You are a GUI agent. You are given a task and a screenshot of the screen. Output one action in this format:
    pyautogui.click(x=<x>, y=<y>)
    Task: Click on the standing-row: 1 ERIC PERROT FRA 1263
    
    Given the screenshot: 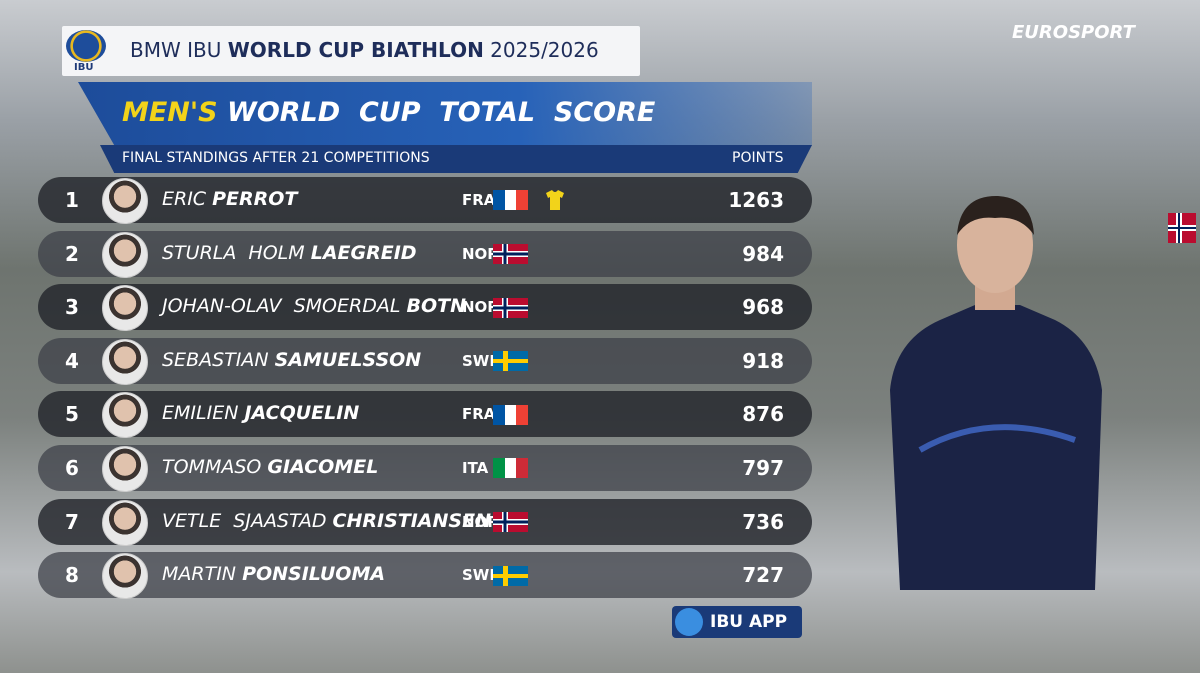 What is the action you would take?
    pyautogui.click(x=425, y=200)
    